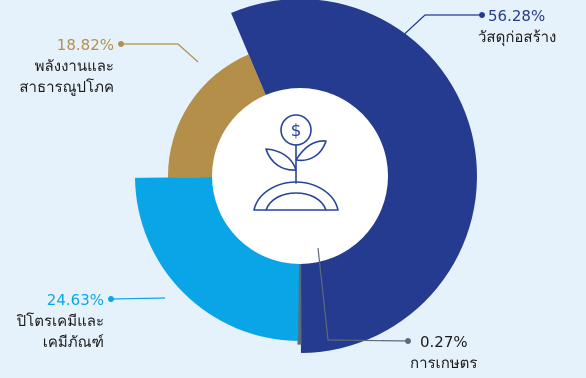  I want to click on slice-category-label: พลังงานและ, so click(74, 66).